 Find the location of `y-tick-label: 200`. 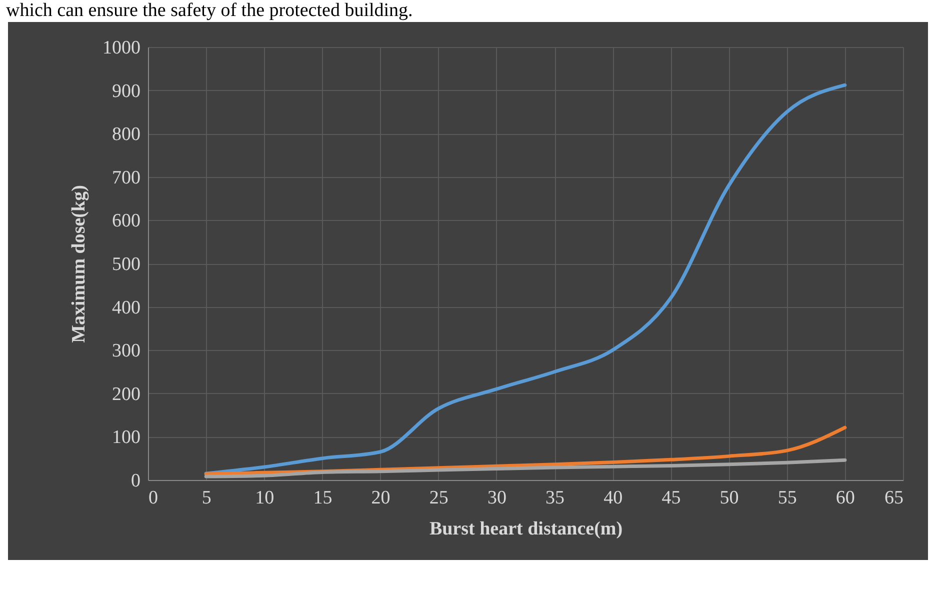

y-tick-label: 200 is located at coordinates (126, 394).